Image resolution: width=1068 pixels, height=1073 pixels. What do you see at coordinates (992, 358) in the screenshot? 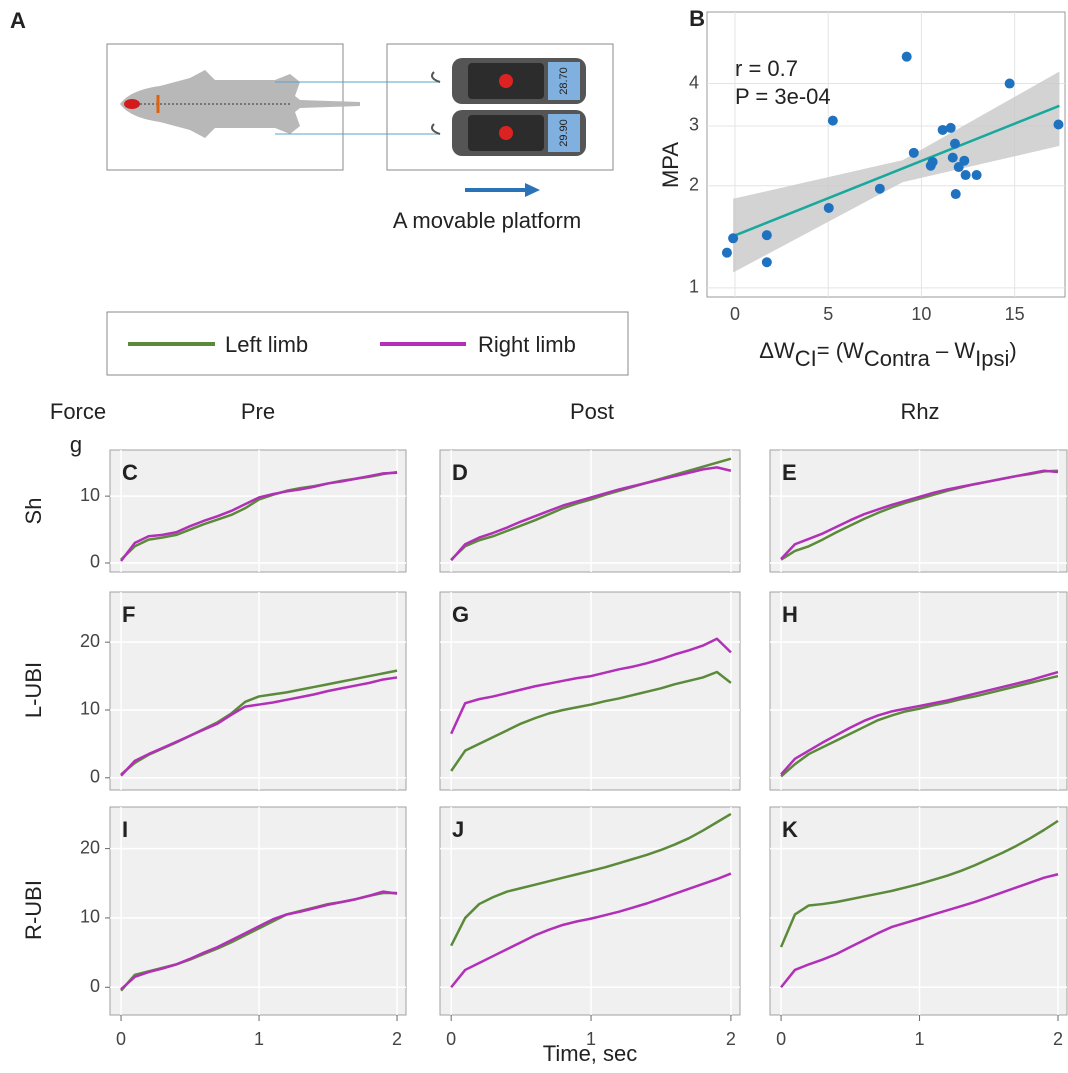
I see `x-axis-label-part: Ipsi` at bounding box center [992, 358].